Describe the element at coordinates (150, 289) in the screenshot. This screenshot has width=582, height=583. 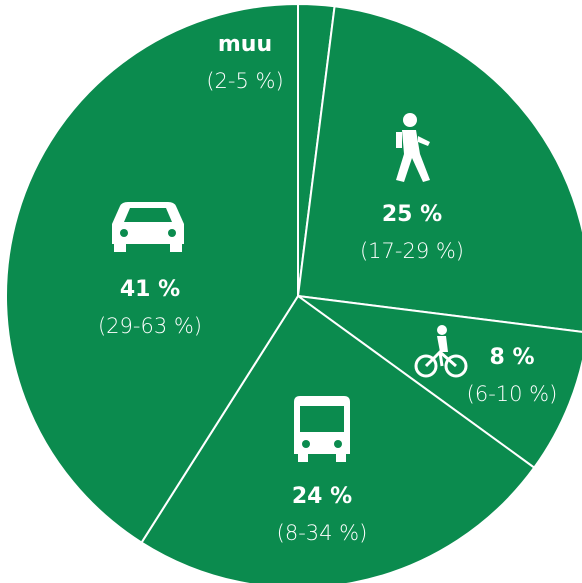
I see `value-label: 41 %` at that location.